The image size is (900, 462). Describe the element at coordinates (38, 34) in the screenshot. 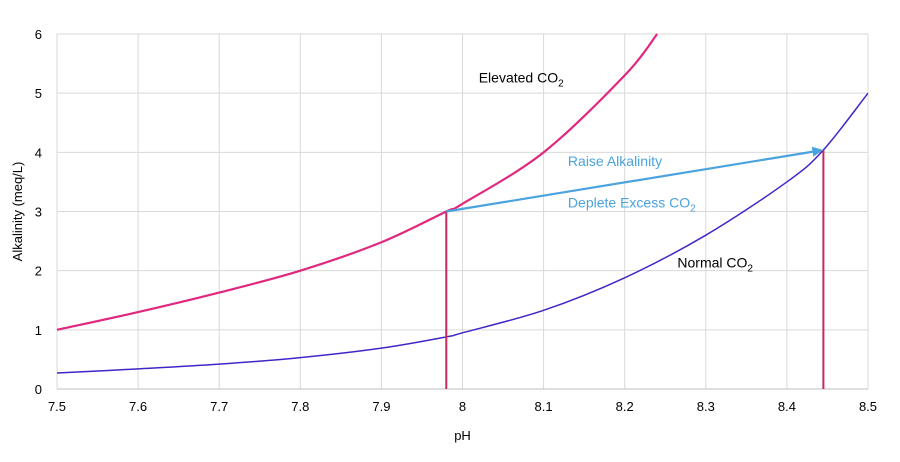

I see `y-tick-label: 6` at that location.